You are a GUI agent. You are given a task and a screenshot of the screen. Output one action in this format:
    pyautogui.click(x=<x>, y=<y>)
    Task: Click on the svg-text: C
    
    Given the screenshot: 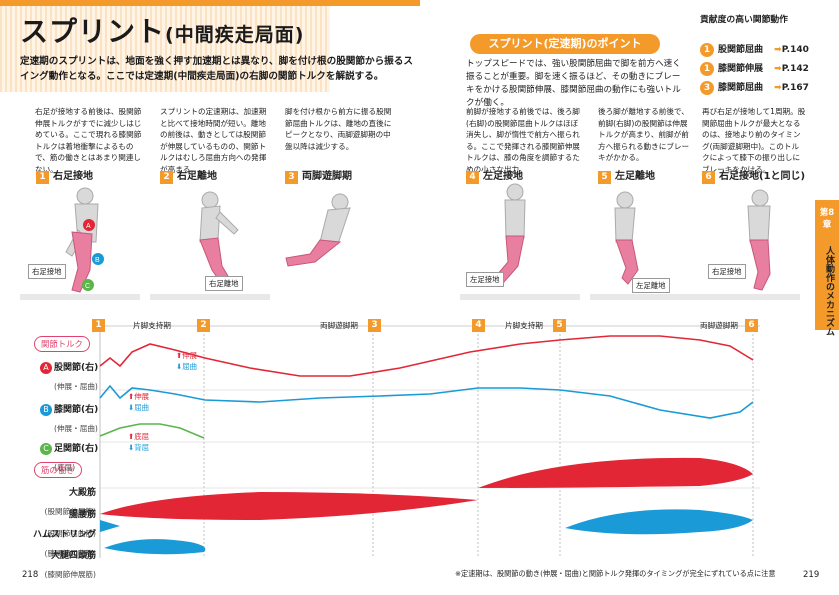 What is the action you would take?
    pyautogui.click(x=87, y=286)
    